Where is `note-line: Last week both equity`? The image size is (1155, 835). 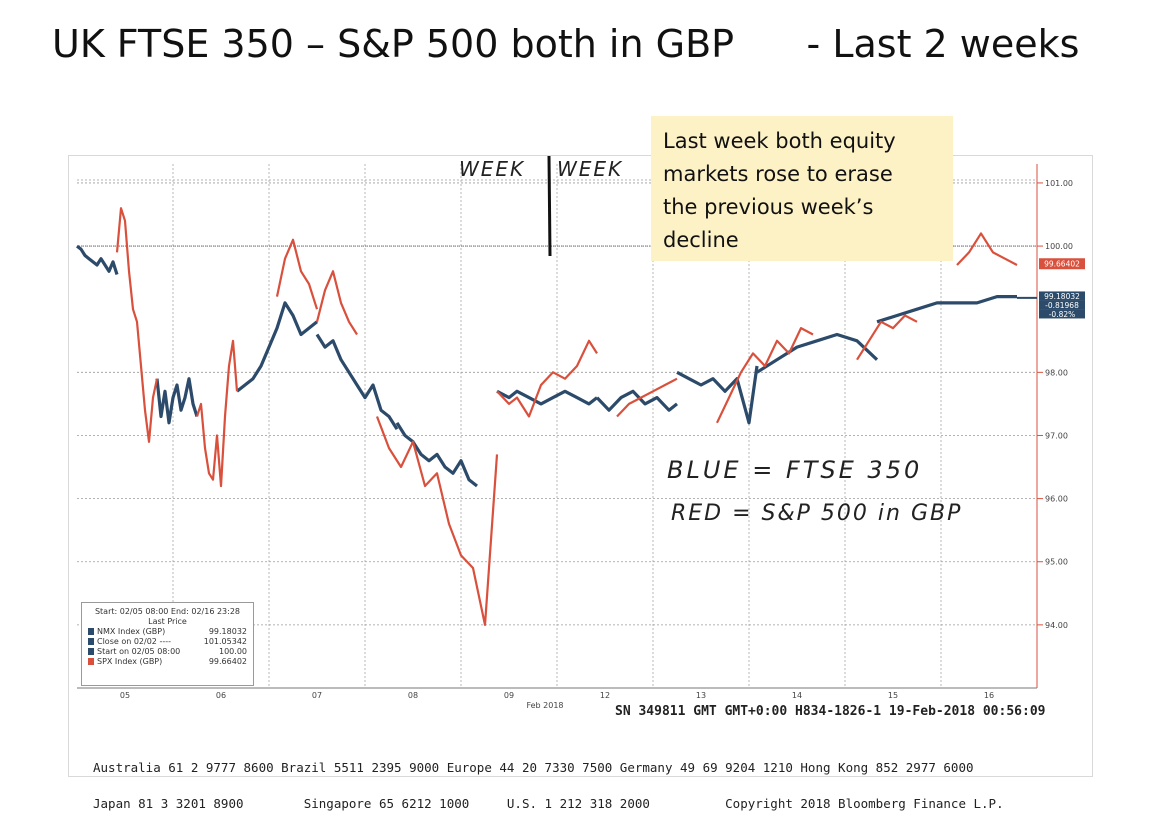 note-line: Last week both equity is located at coordinates (779, 141).